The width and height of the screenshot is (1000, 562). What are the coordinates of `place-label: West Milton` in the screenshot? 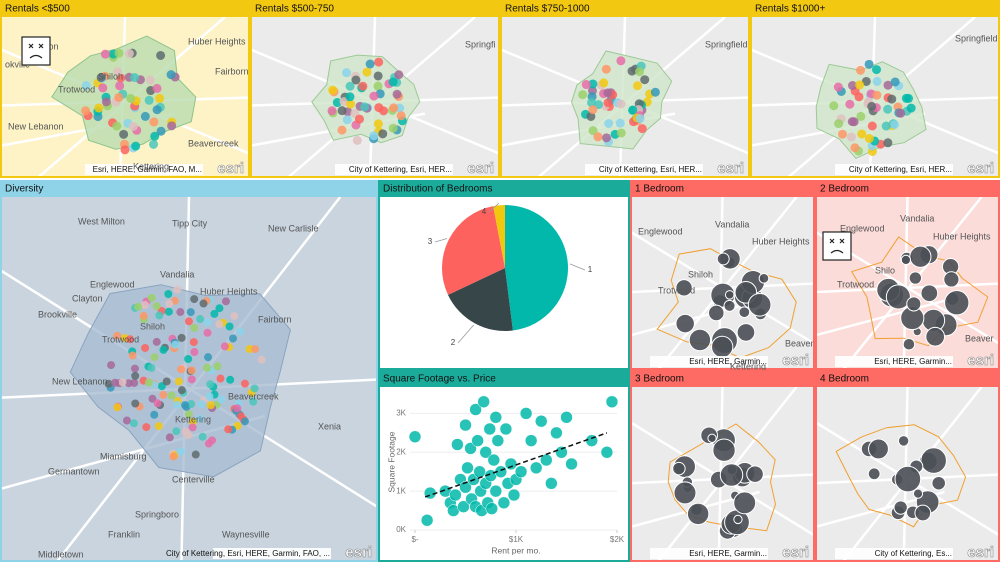 It's located at (101, 221).